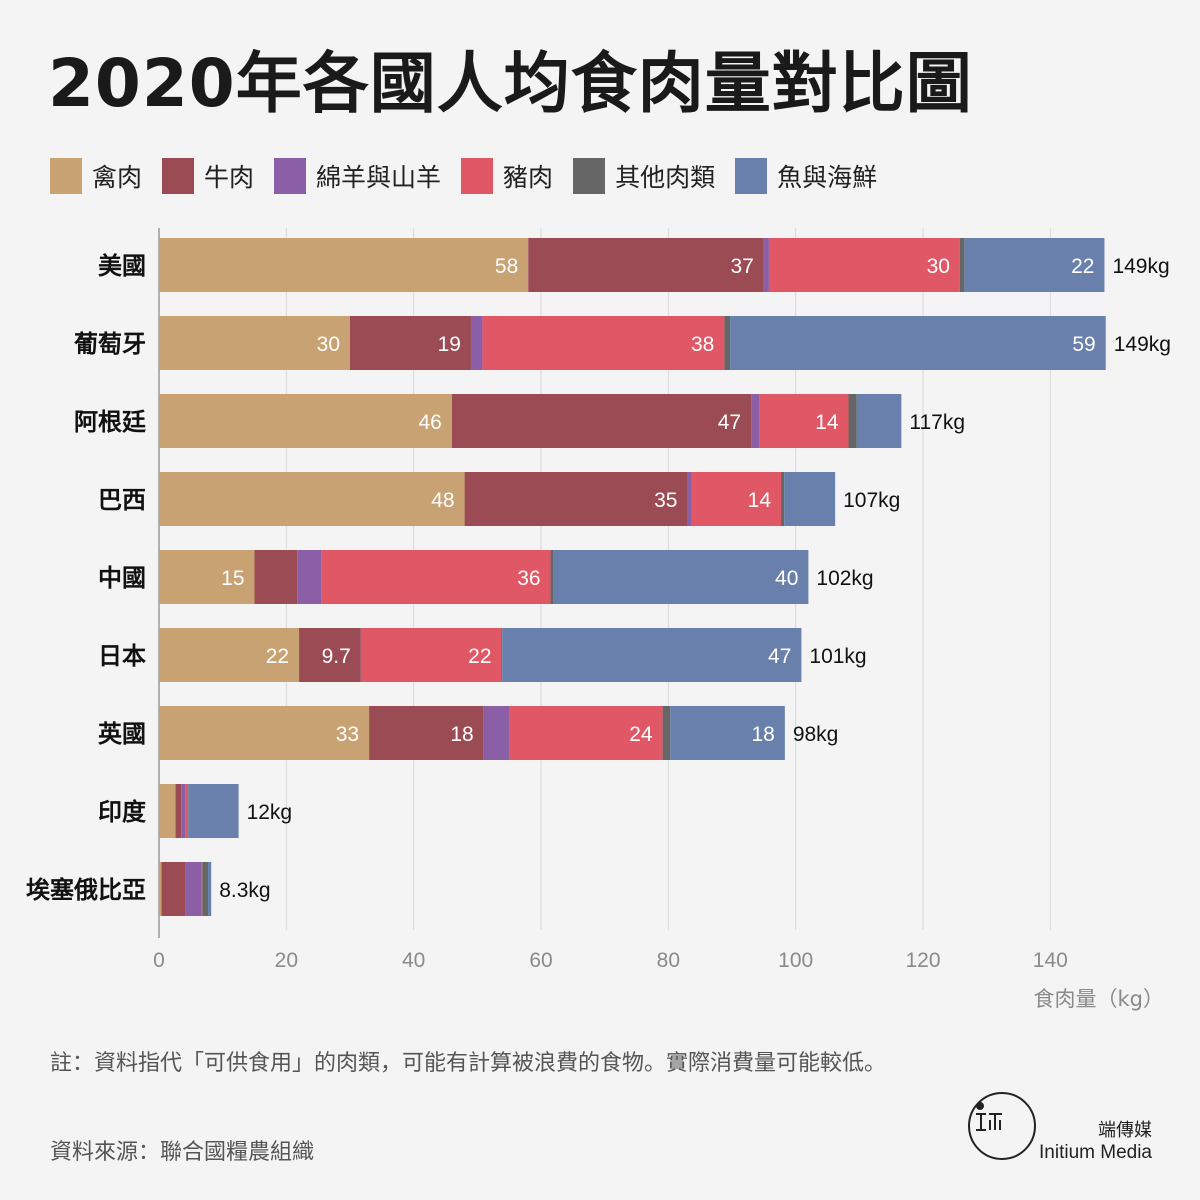 The width and height of the screenshot is (1200, 1200). I want to click on category-label: 中國, so click(122, 578).